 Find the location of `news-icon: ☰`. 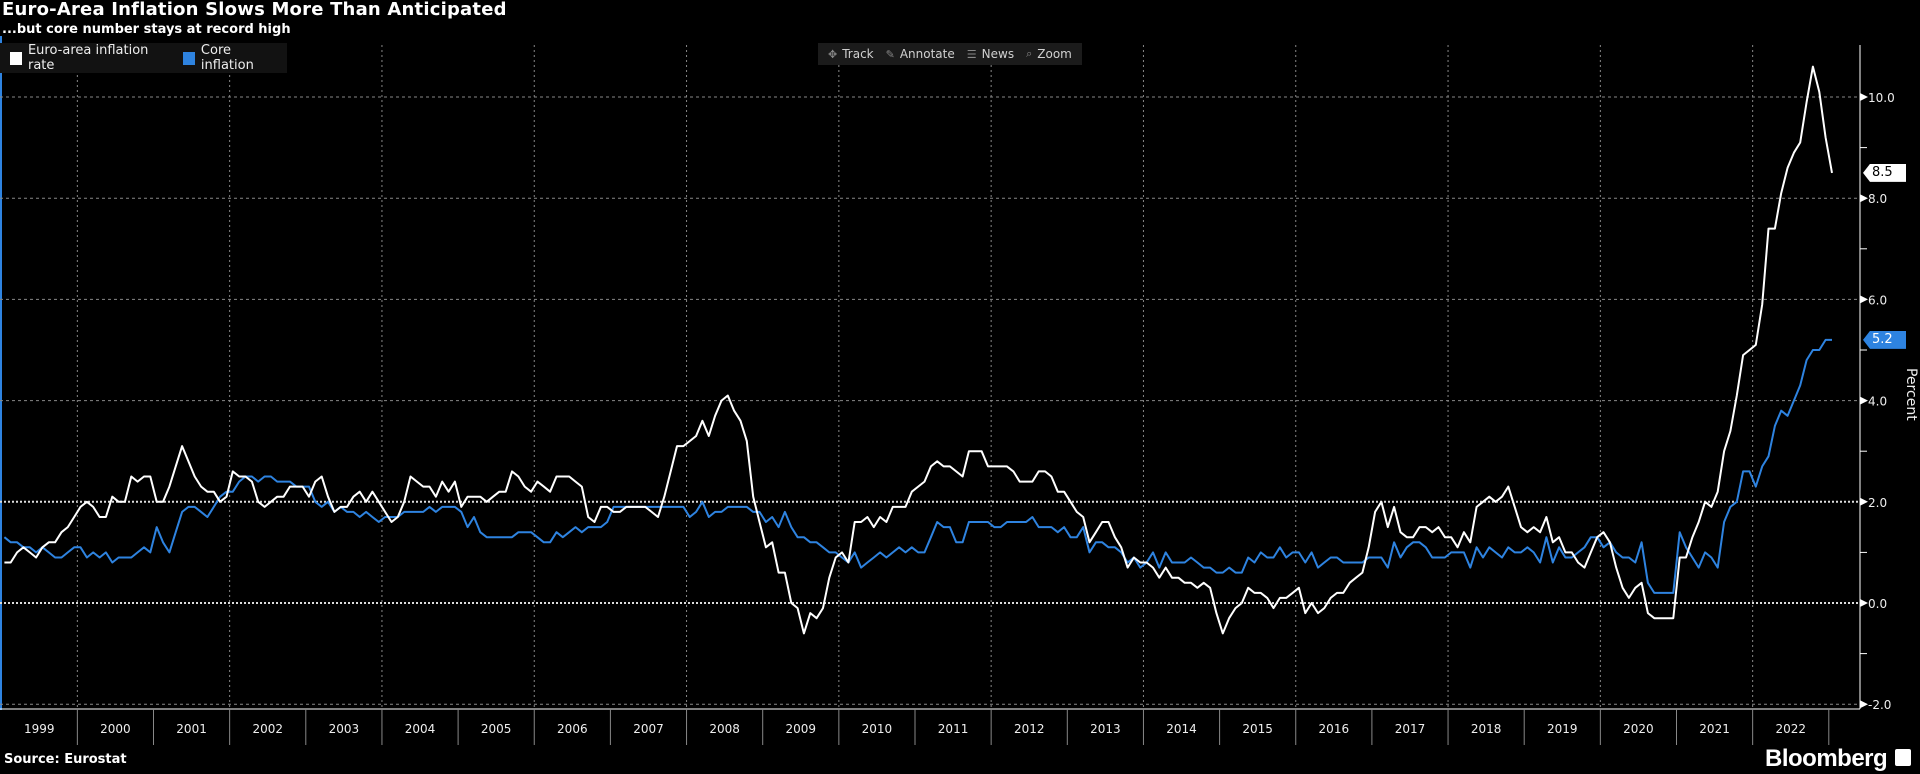

news-icon: ☰ is located at coordinates (971, 54).